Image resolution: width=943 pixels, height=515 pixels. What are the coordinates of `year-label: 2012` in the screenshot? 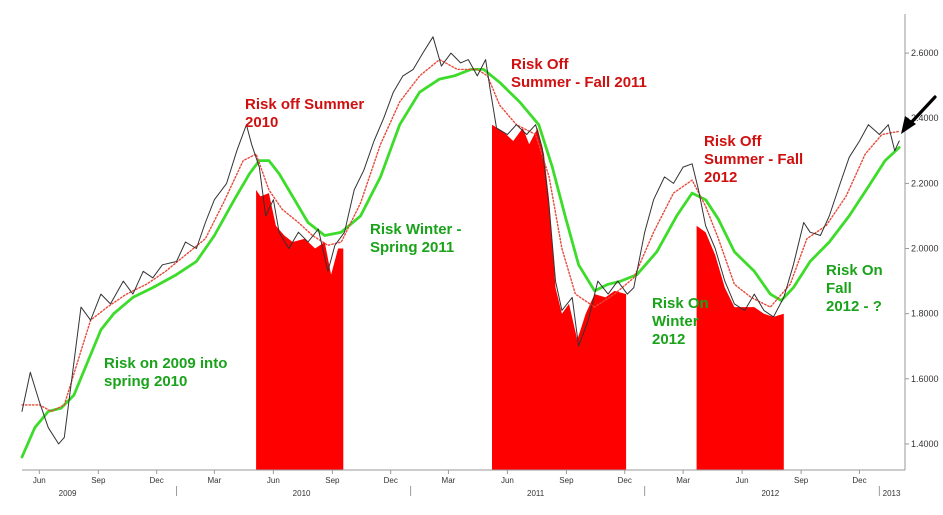 It's located at (770, 493).